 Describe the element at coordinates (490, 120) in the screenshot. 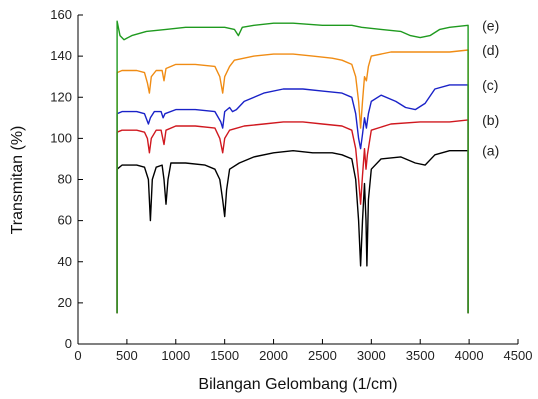

I see `series-label-b: (b)` at that location.